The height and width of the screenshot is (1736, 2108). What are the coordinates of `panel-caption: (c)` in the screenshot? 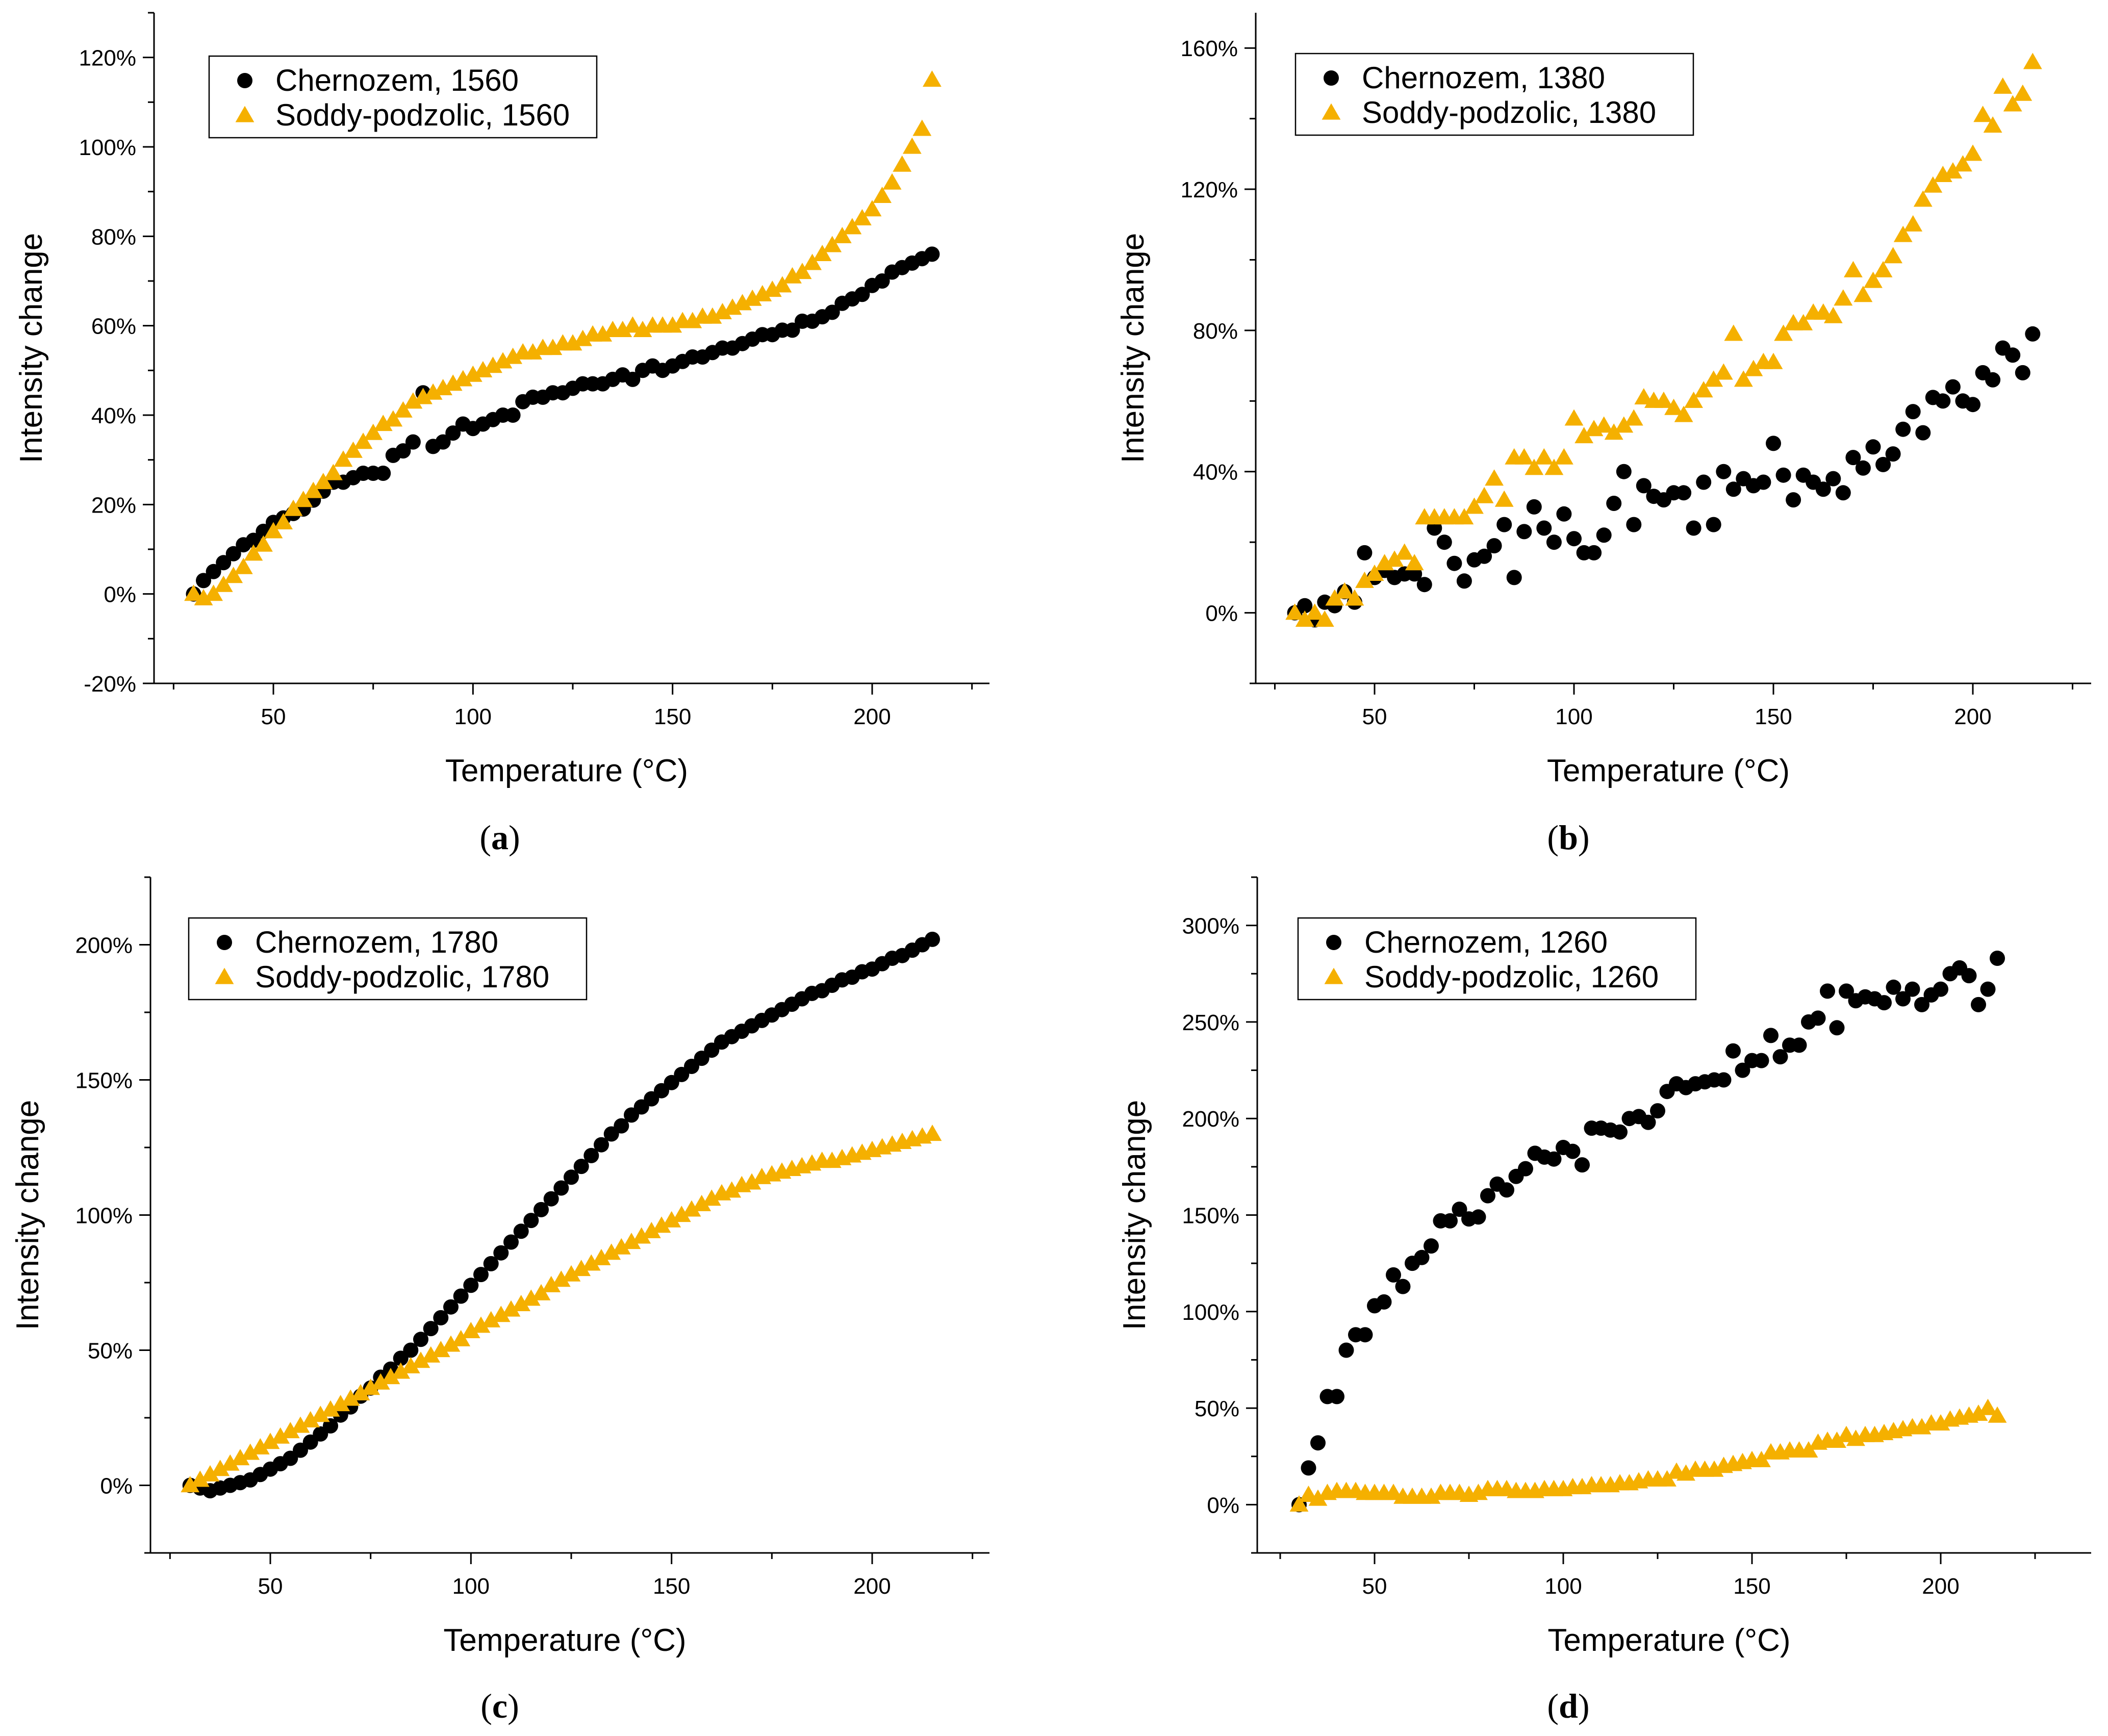 It's located at (499, 1706).